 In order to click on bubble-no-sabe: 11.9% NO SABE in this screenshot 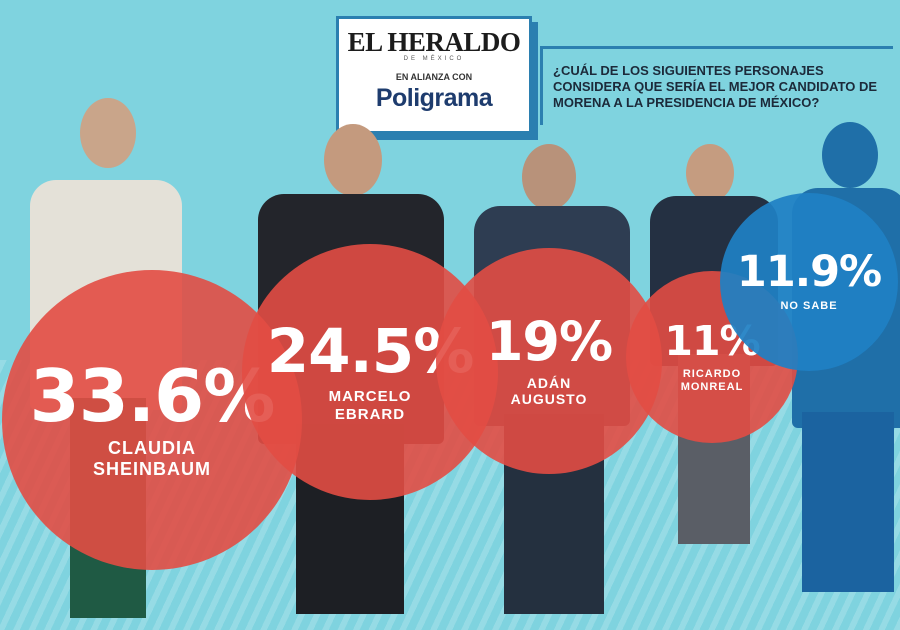, I will do `click(809, 282)`.